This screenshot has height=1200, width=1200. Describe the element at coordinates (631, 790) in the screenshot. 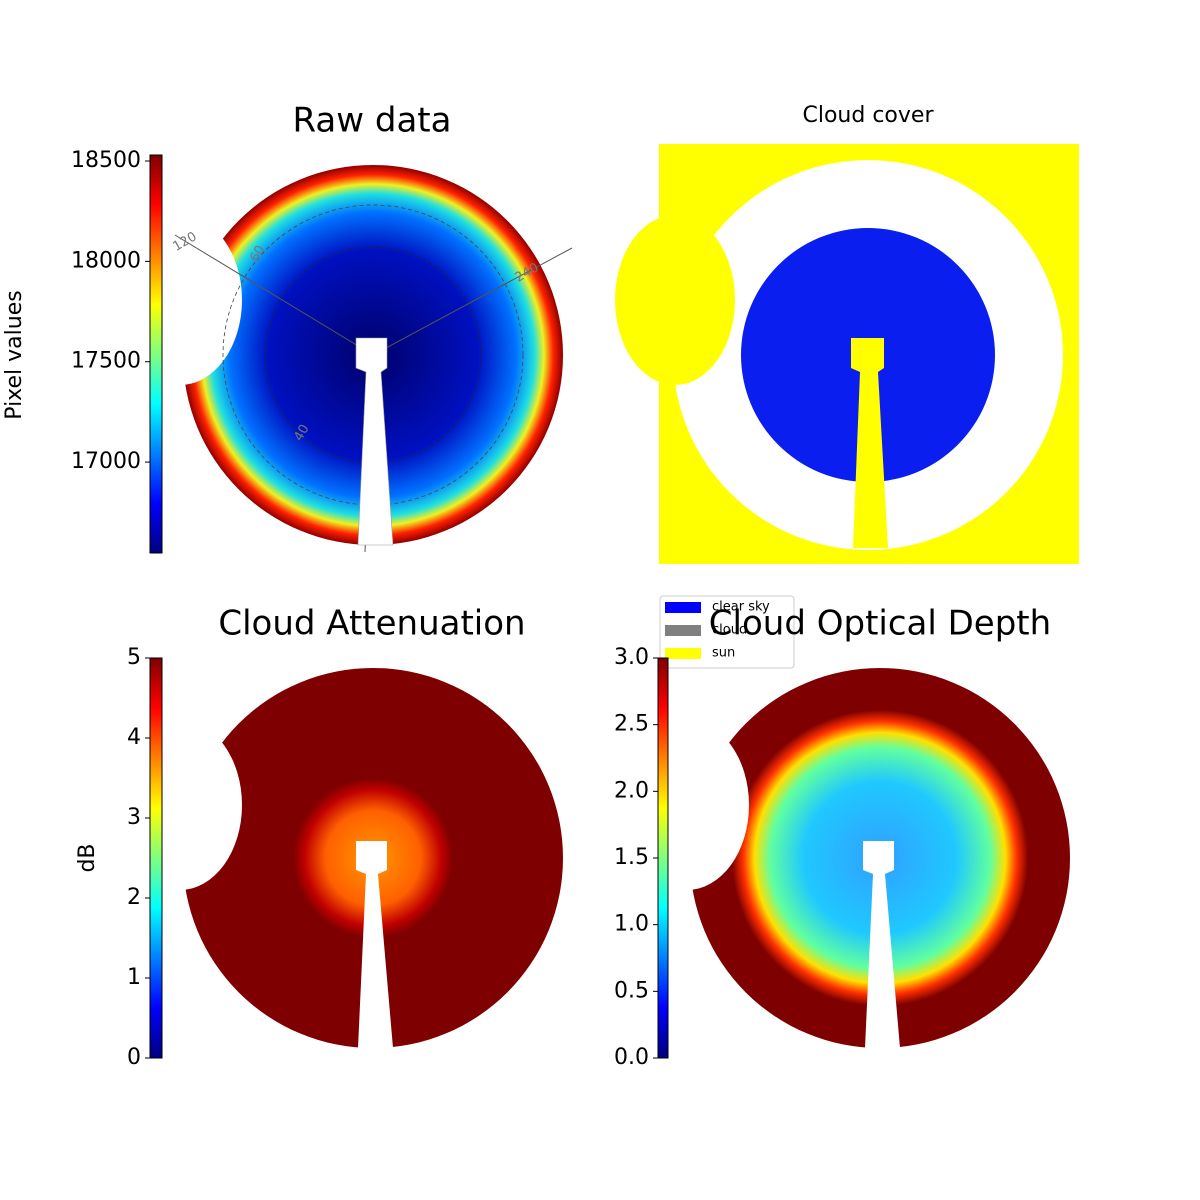

I see `colorbar-tick-label: 2.0` at that location.